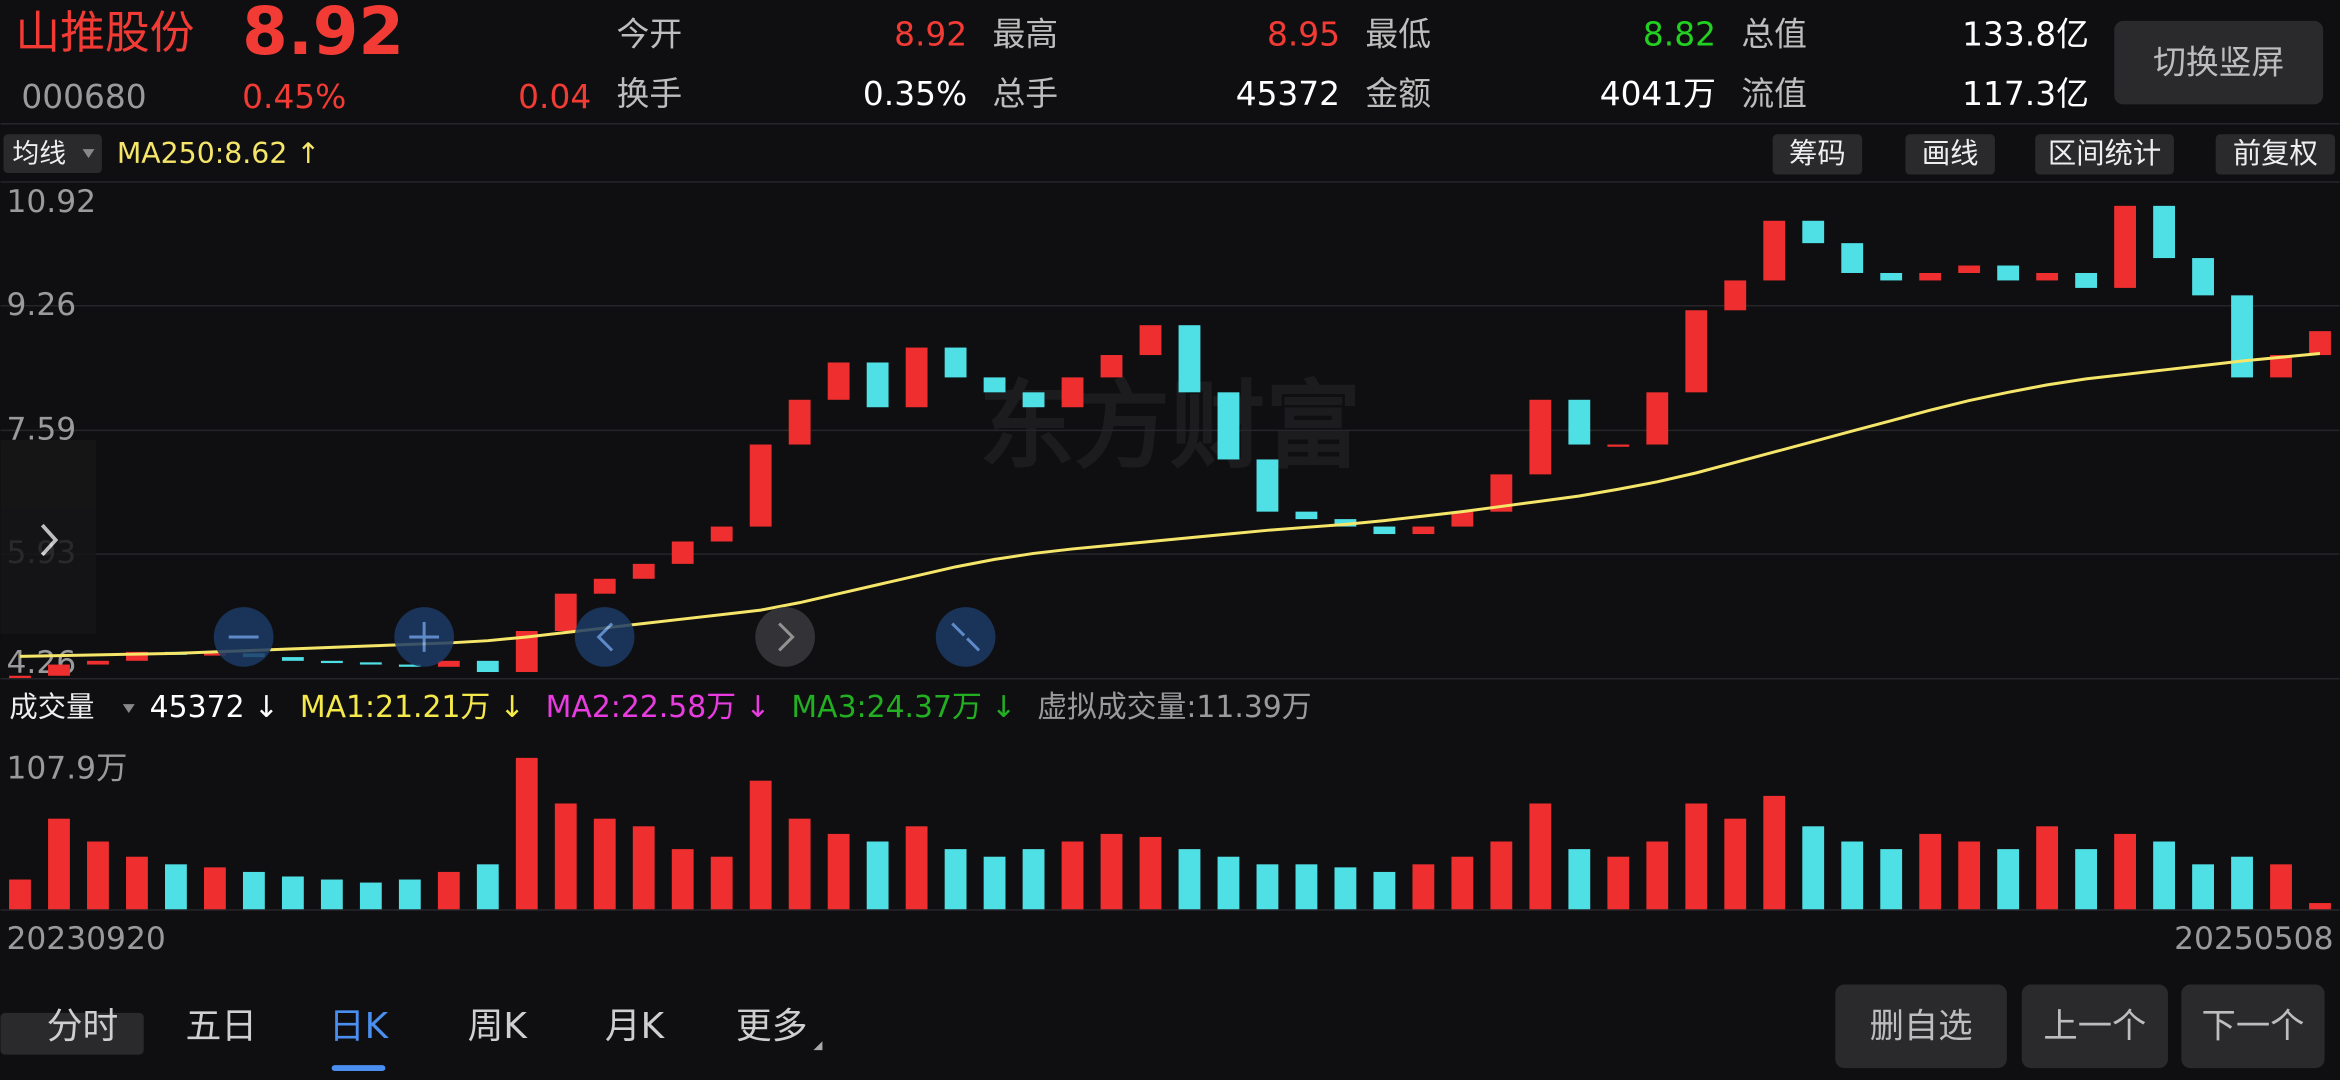 This screenshot has width=2340, height=1080. What do you see at coordinates (51, 202) in the screenshot?
I see `y-tick-label: 10.92` at bounding box center [51, 202].